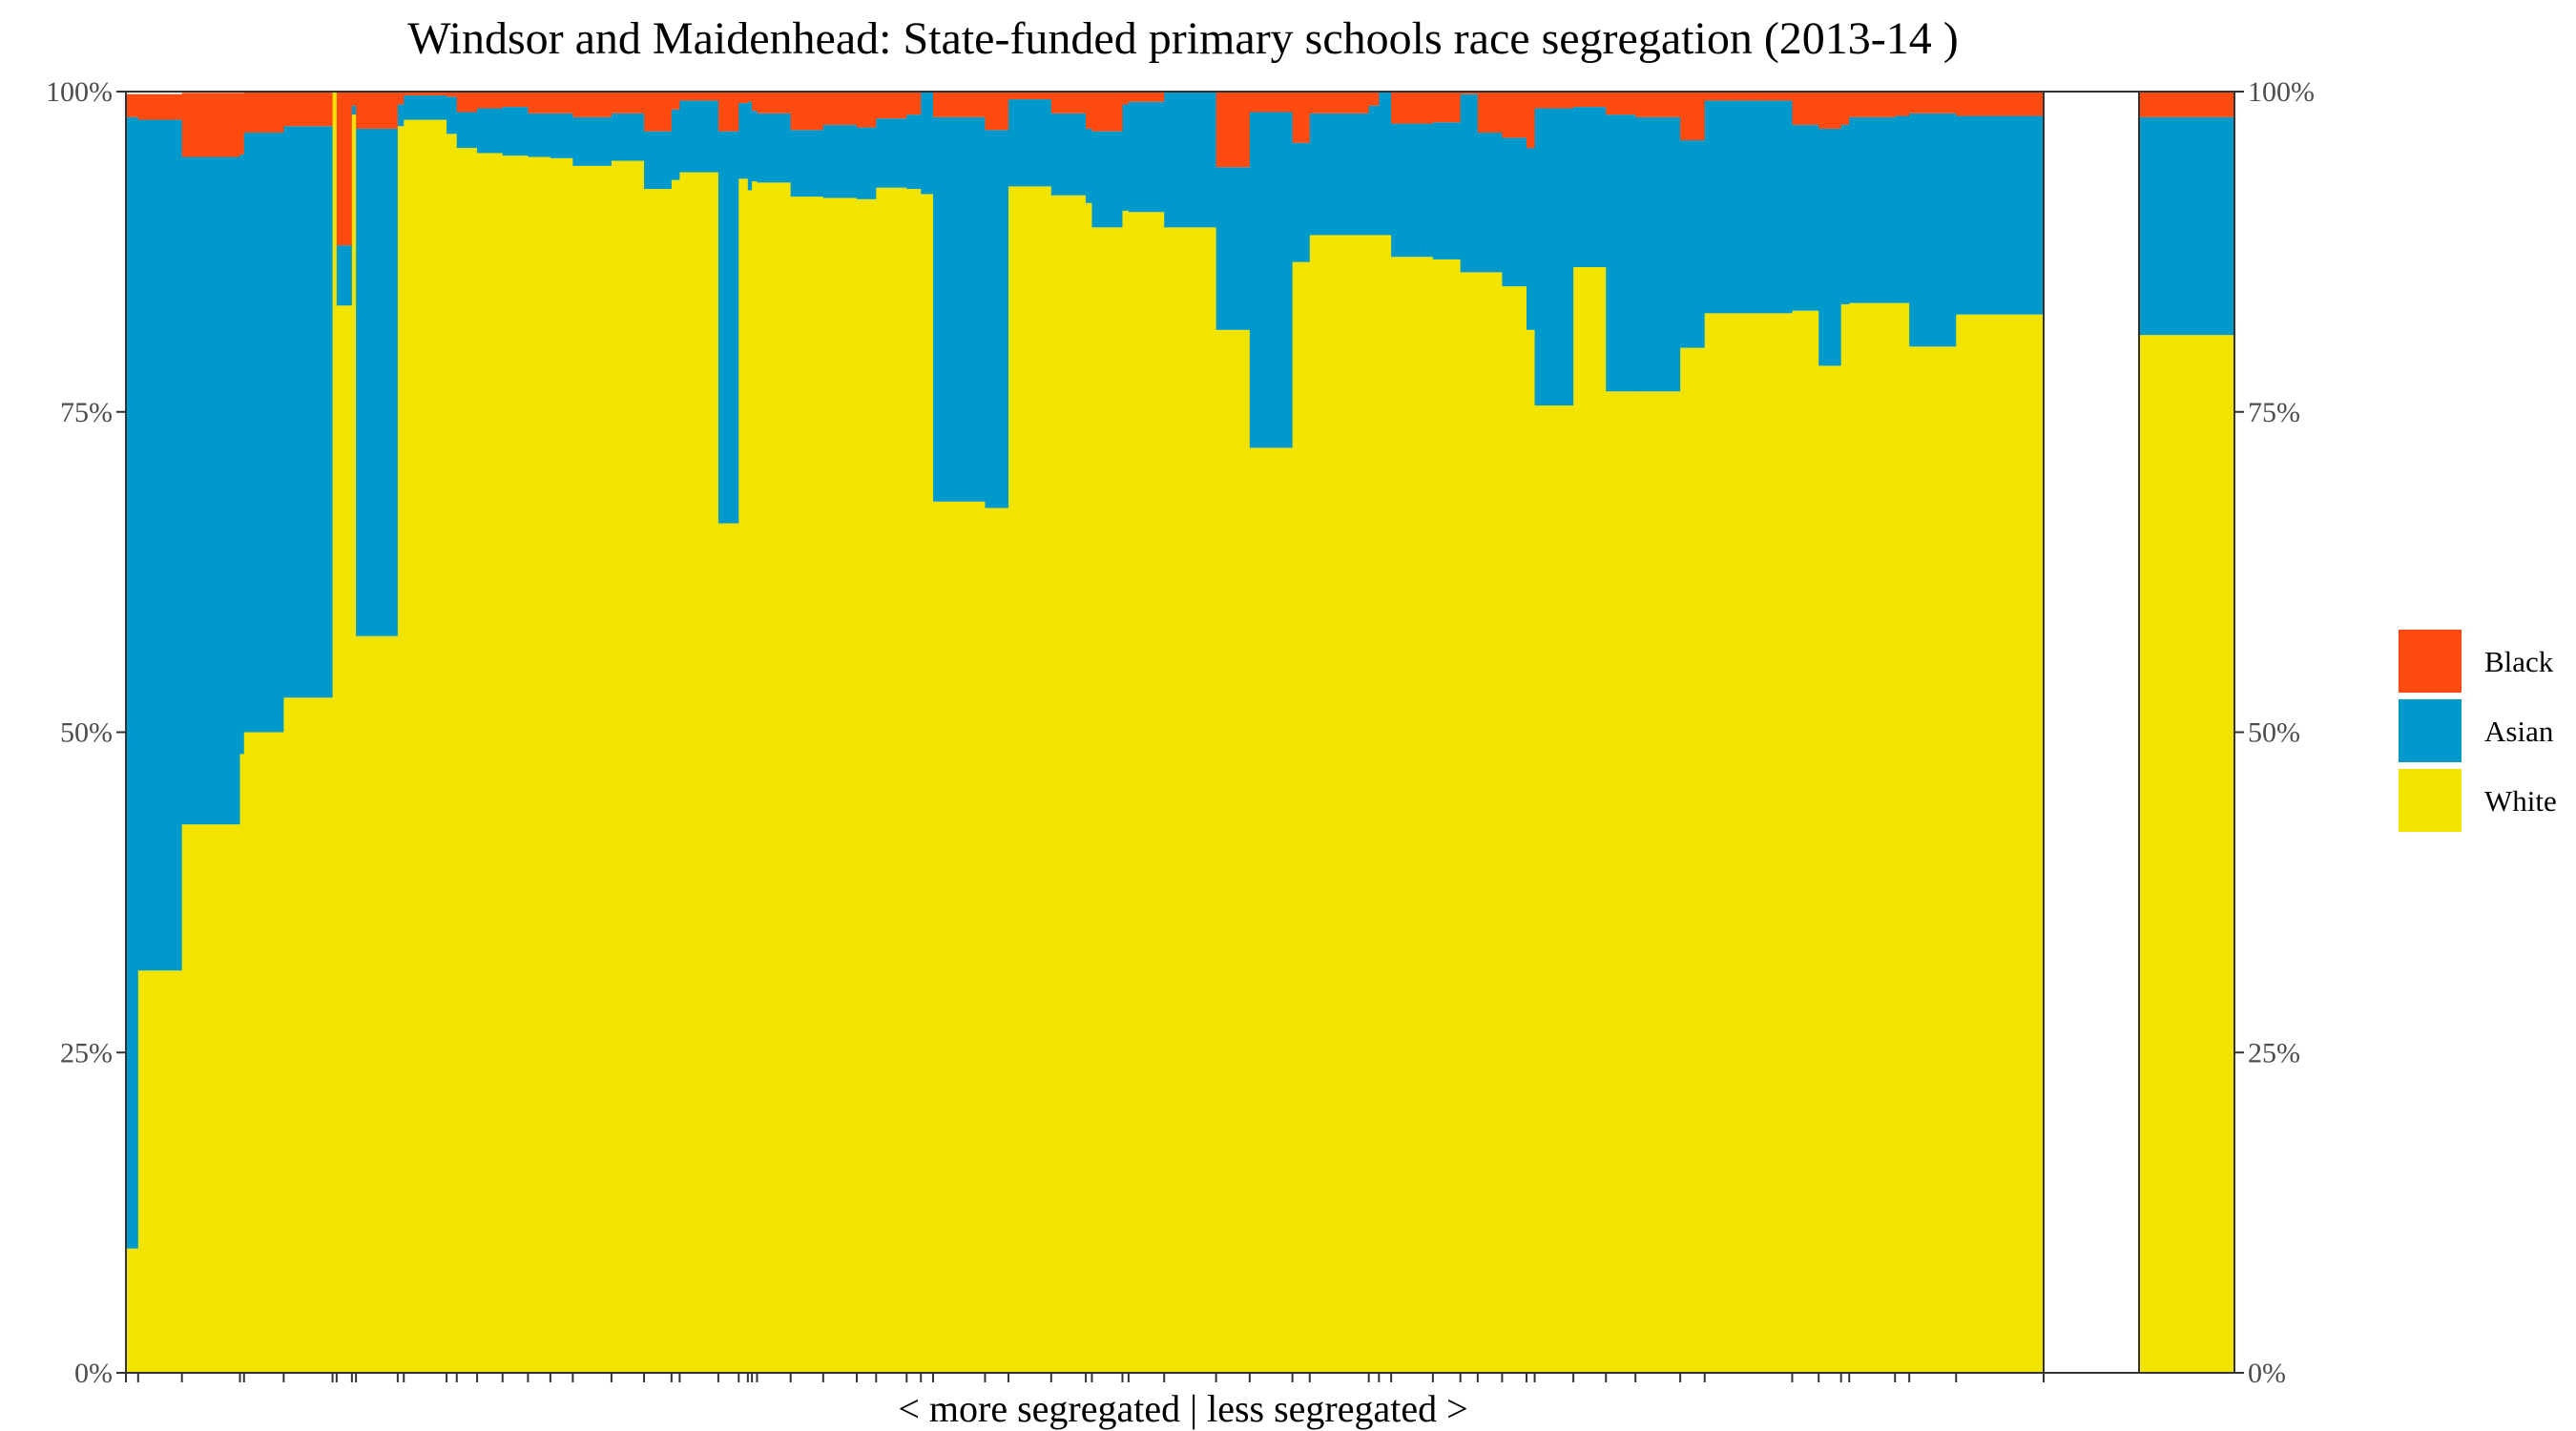 This screenshot has width=2576, height=1431. Describe the element at coordinates (1385, 164) in the screenshot. I see `school-49-asian-segment` at that location.